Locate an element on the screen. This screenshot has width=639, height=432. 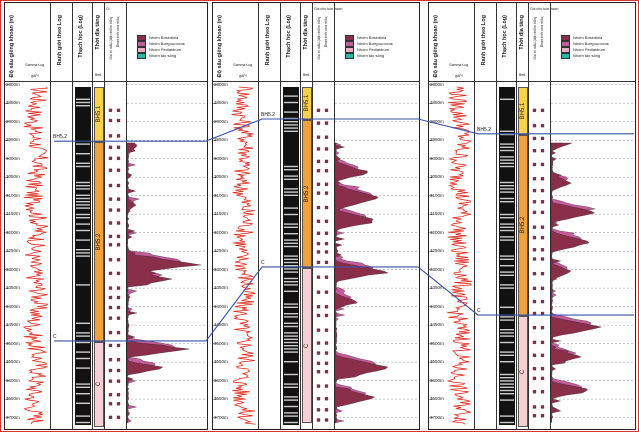
depth-label: 3600m is located at coordinates (437, 380).